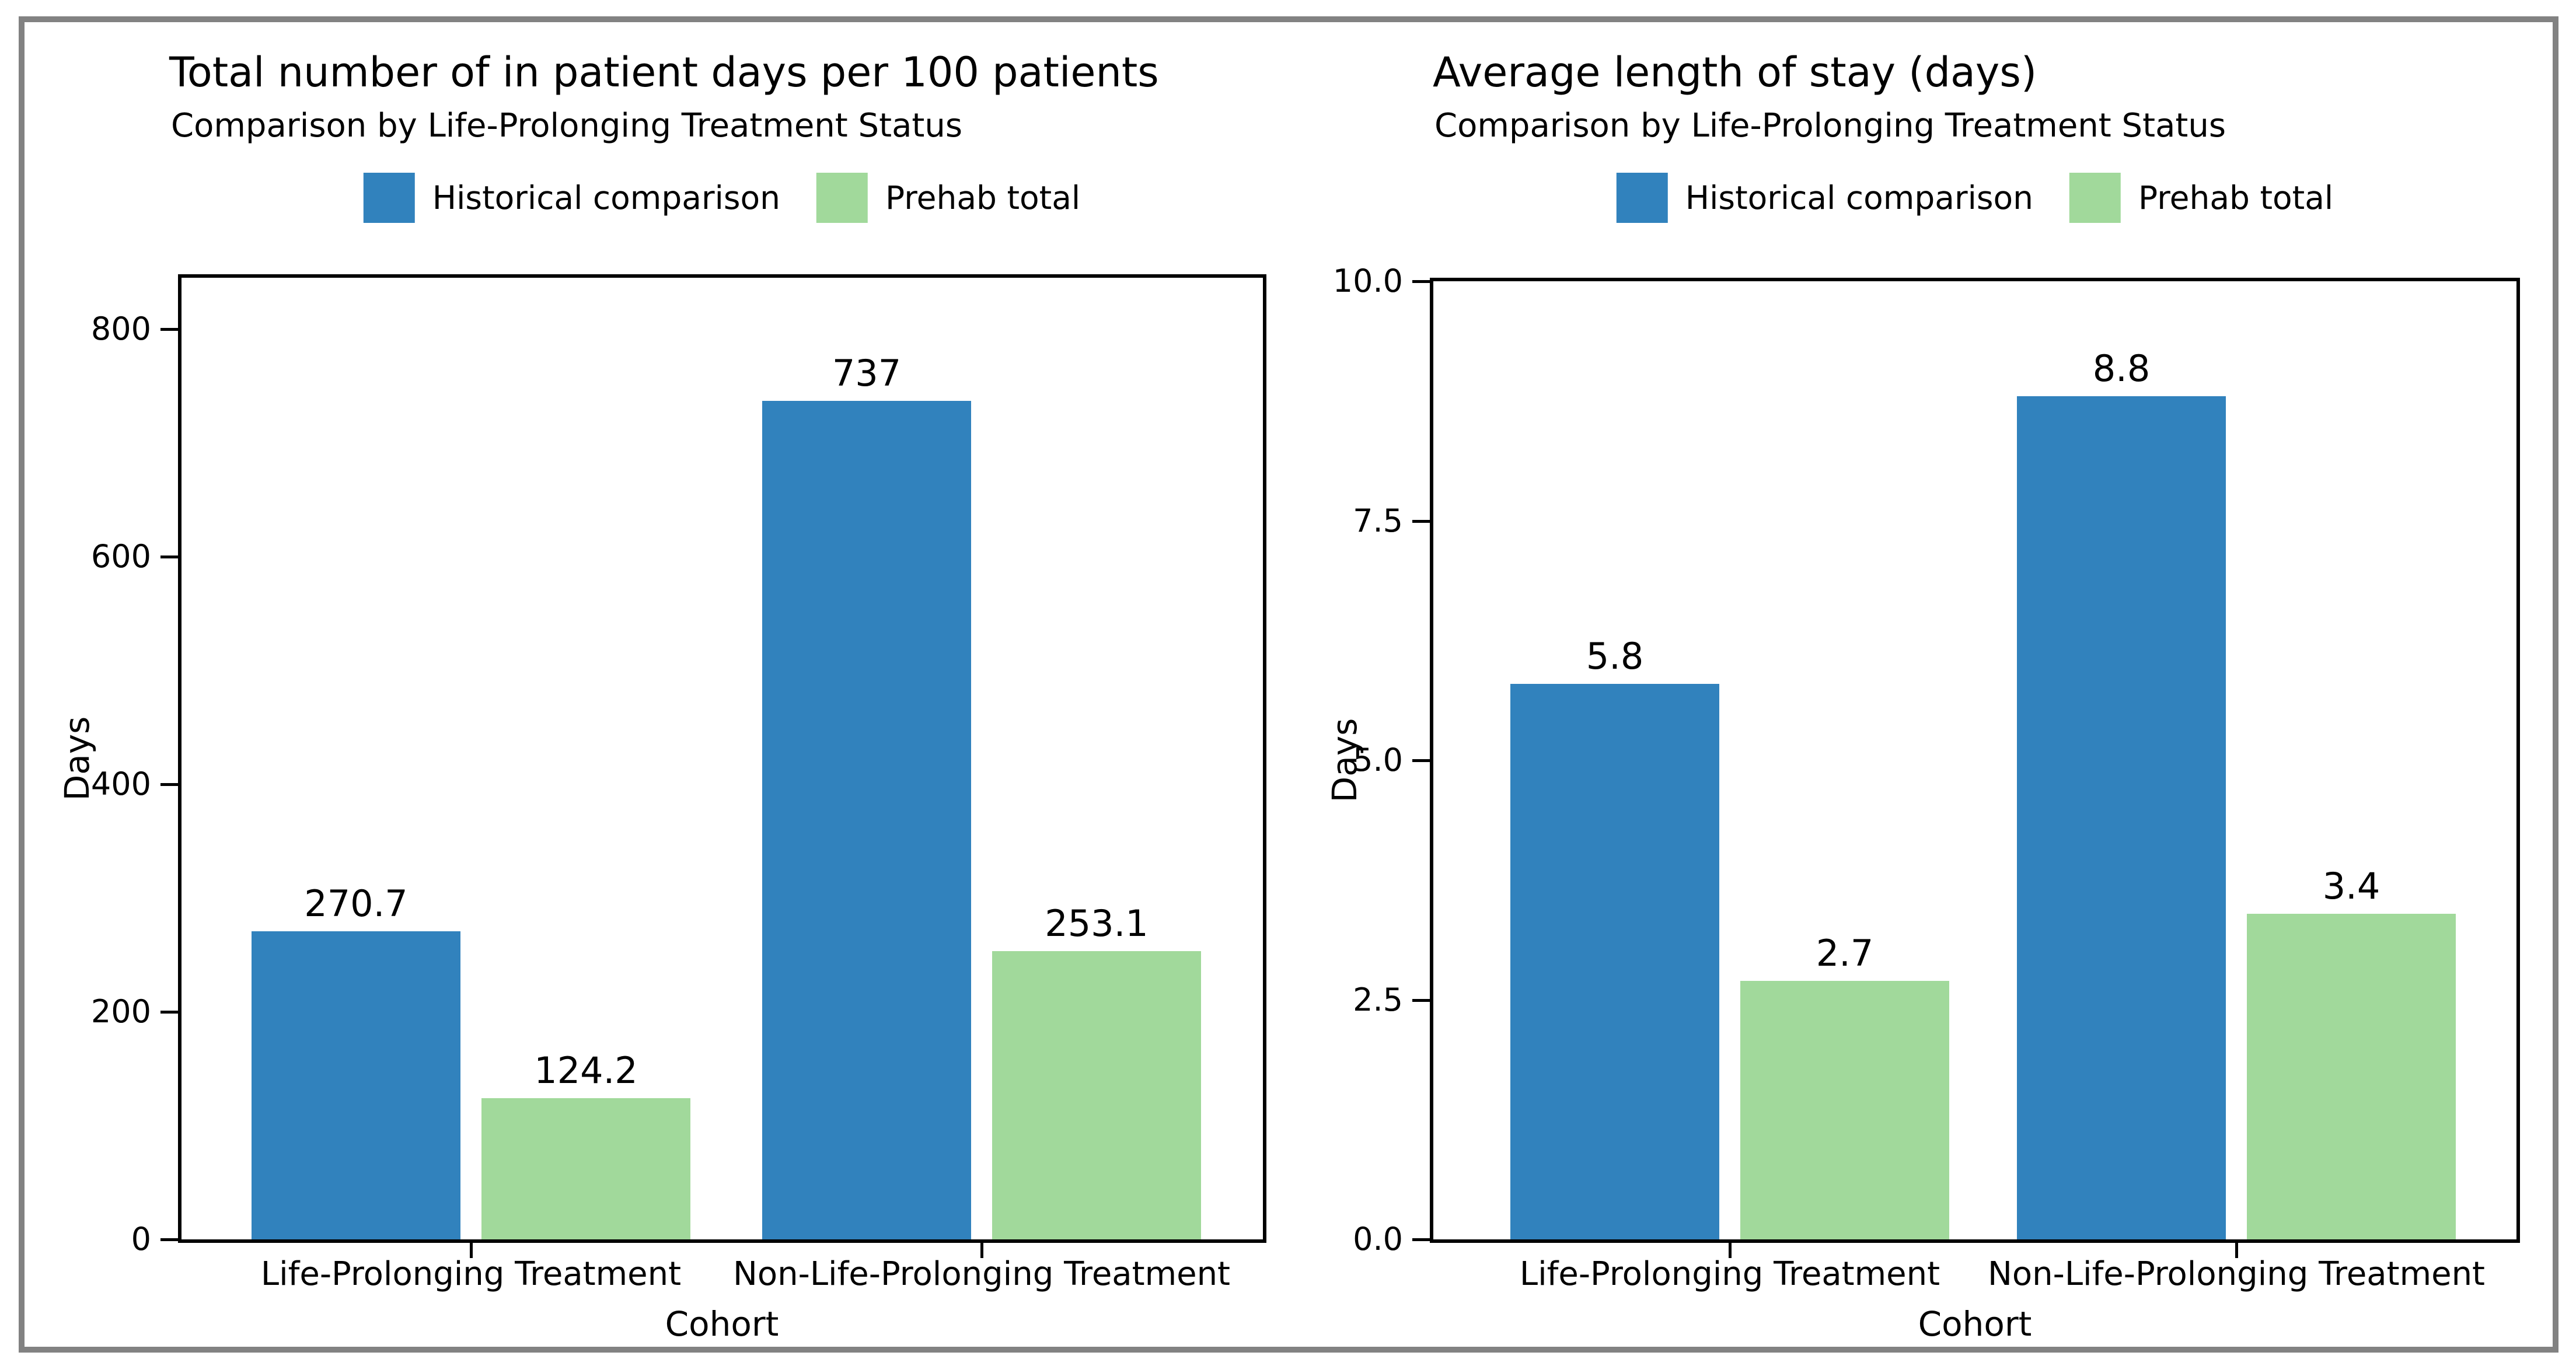 Image resolution: width=2576 pixels, height=1366 pixels. Describe the element at coordinates (586, 1070) in the screenshot. I see `bar-value-label: 124.2` at that location.